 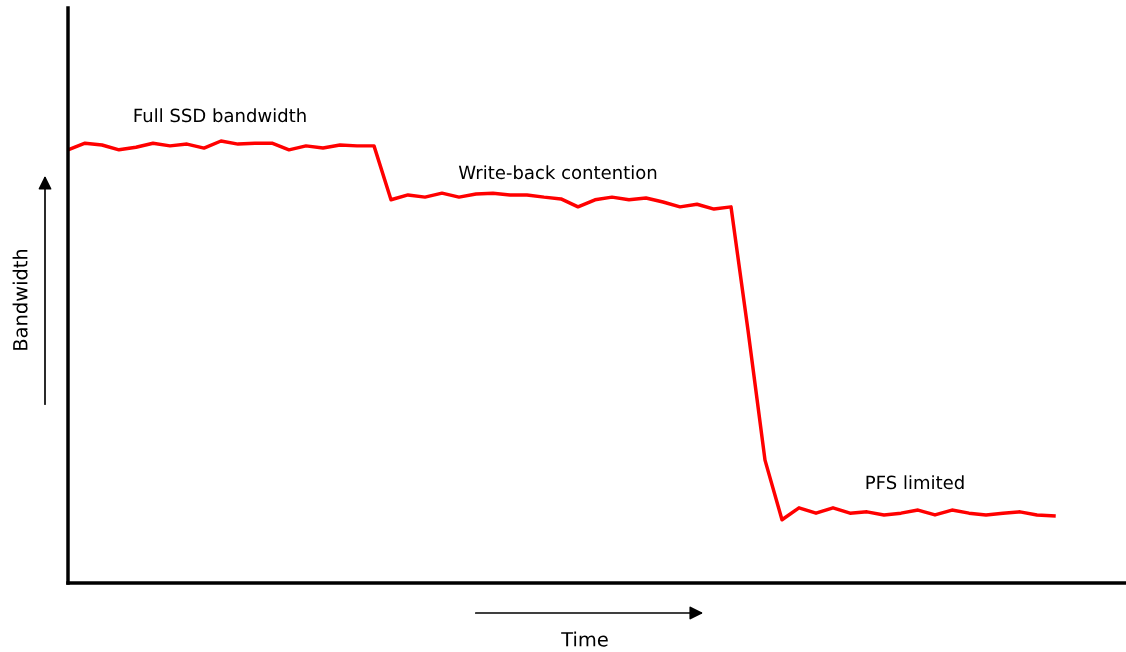 What do you see at coordinates (20, 299) in the screenshot?
I see `y-axis-title: Bandwidth` at bounding box center [20, 299].